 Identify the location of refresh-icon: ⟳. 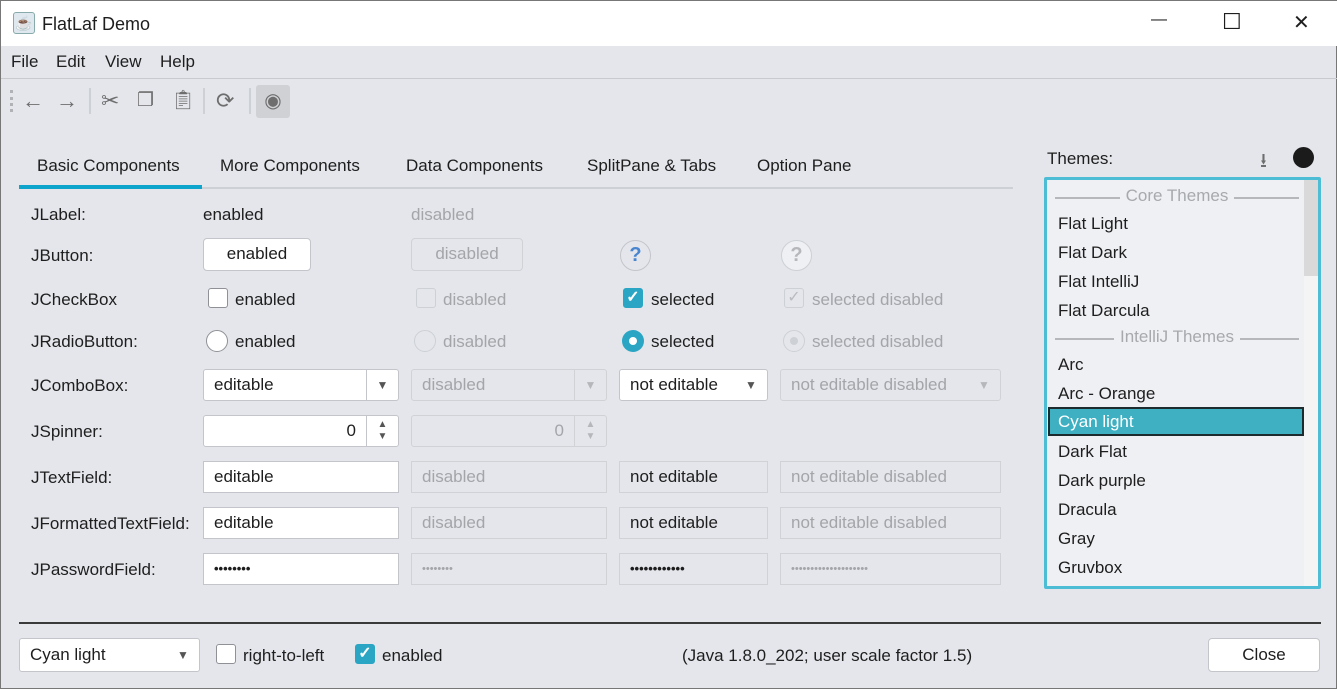
(225, 100).